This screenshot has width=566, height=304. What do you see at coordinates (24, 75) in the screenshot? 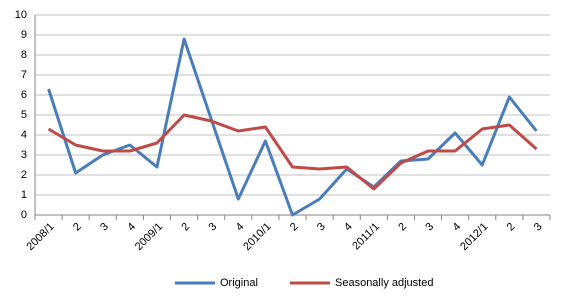
I see `y-tick-label: 7` at bounding box center [24, 75].